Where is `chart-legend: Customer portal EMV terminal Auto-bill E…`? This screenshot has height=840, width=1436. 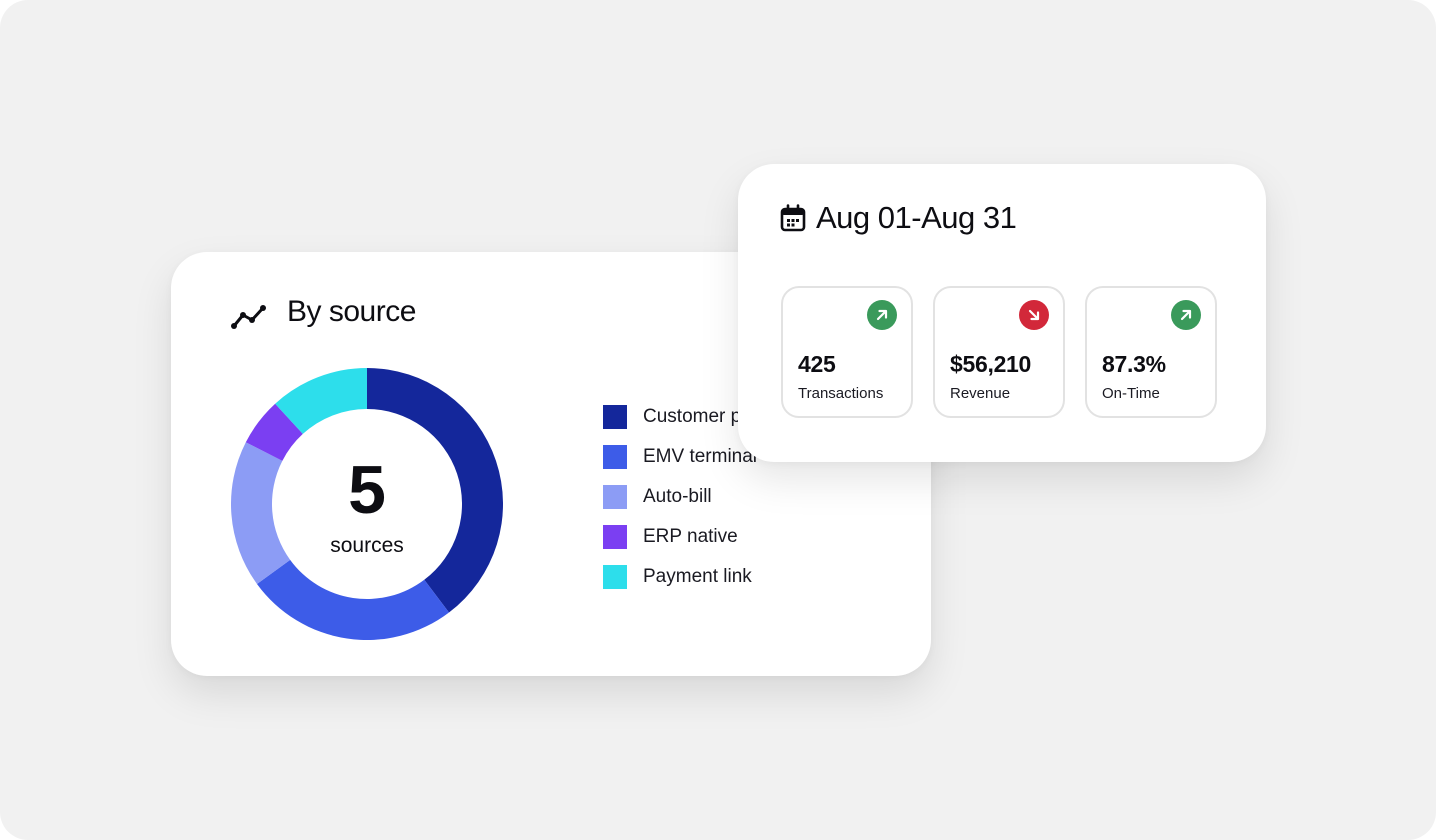
chart-legend: Customer portal EMV terminal Auto-bill E… is located at coordinates (690, 497).